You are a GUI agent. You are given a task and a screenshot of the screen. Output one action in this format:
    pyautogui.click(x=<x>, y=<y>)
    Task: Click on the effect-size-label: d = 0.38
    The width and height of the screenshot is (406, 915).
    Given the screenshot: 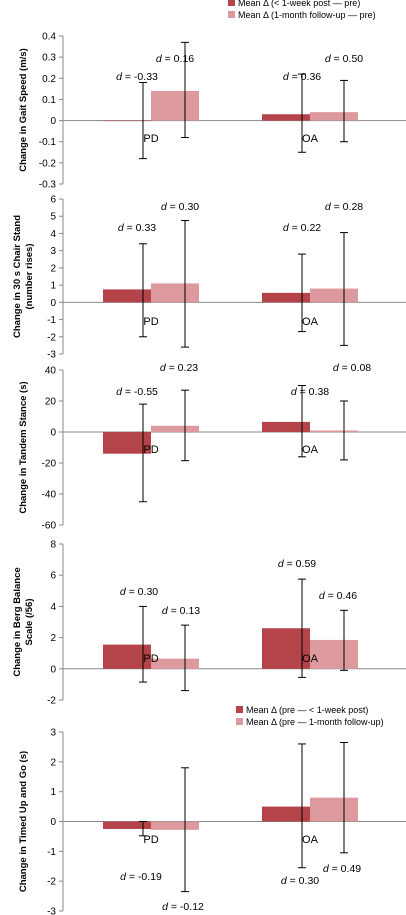 What is the action you would take?
    pyautogui.click(x=310, y=392)
    